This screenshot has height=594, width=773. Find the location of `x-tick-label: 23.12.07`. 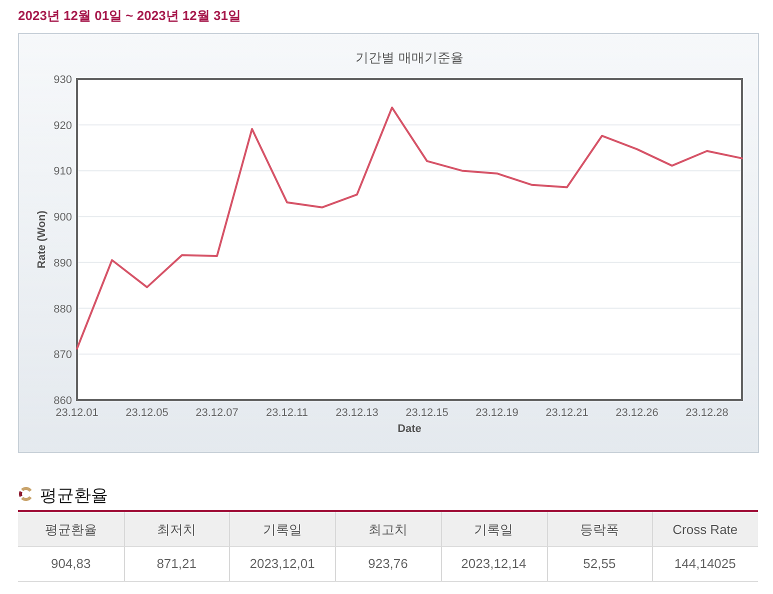

x-tick-label: 23.12.07 is located at coordinates (217, 413).